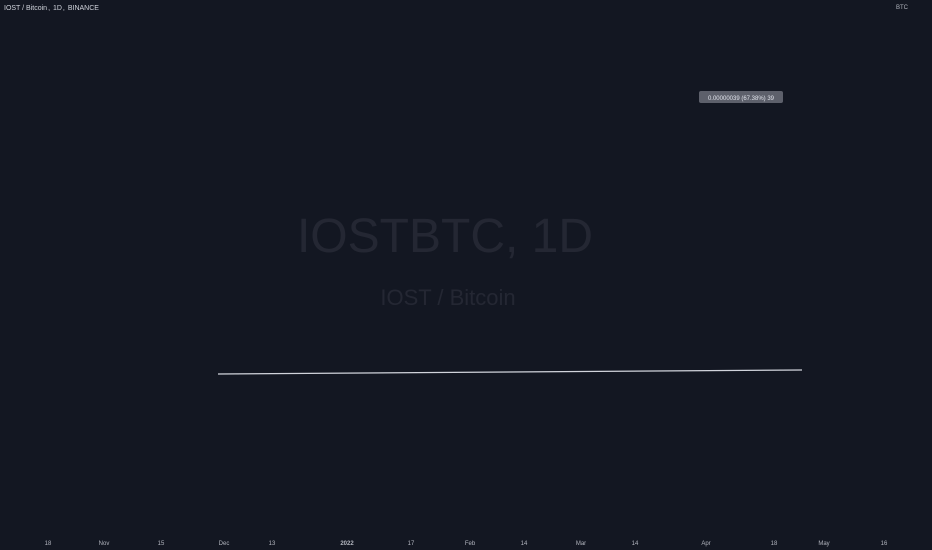  Describe the element at coordinates (823, 544) in the screenshot. I see `time-tick-label: May` at that location.